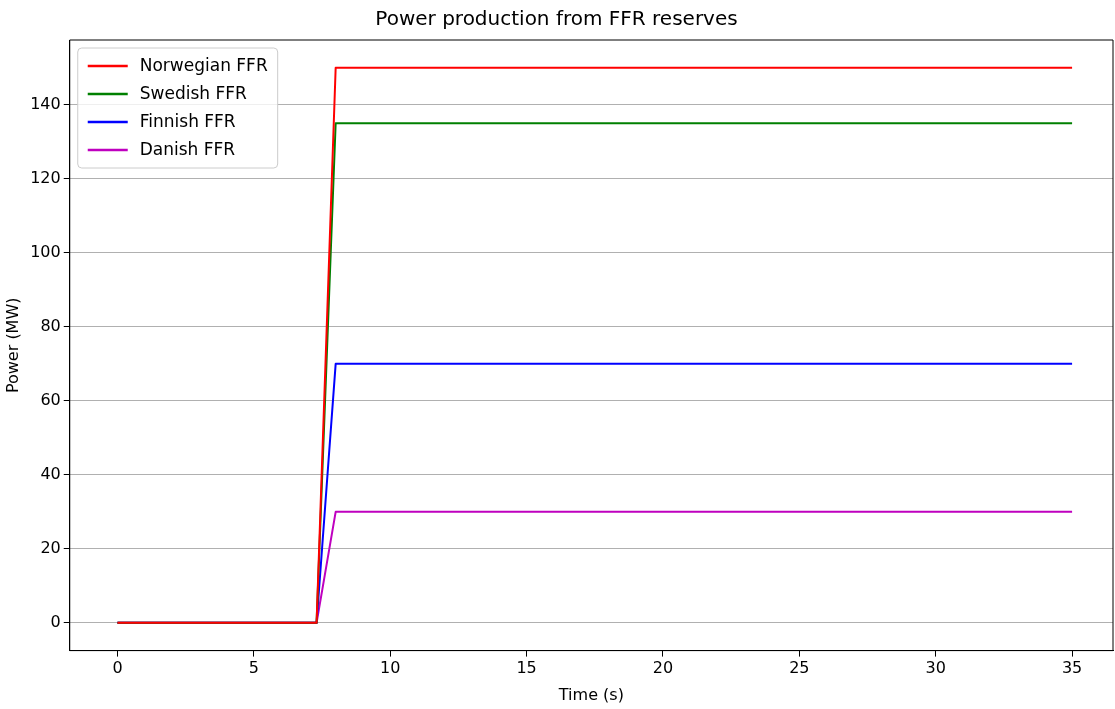 This screenshot has height=709, width=1115. I want to click on x-tick-label: 5, so click(253, 668).